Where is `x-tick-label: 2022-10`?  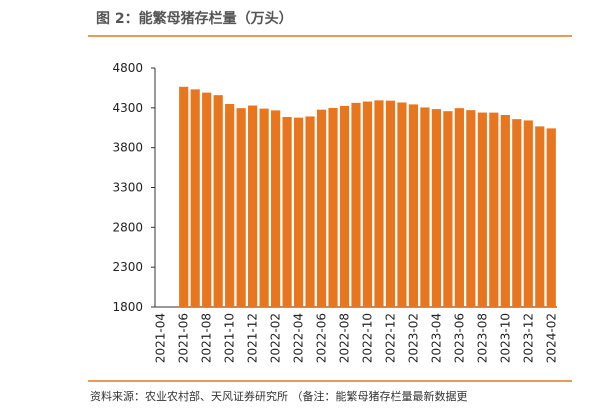
x-tick-label: 2022-10 is located at coordinates (367, 338).